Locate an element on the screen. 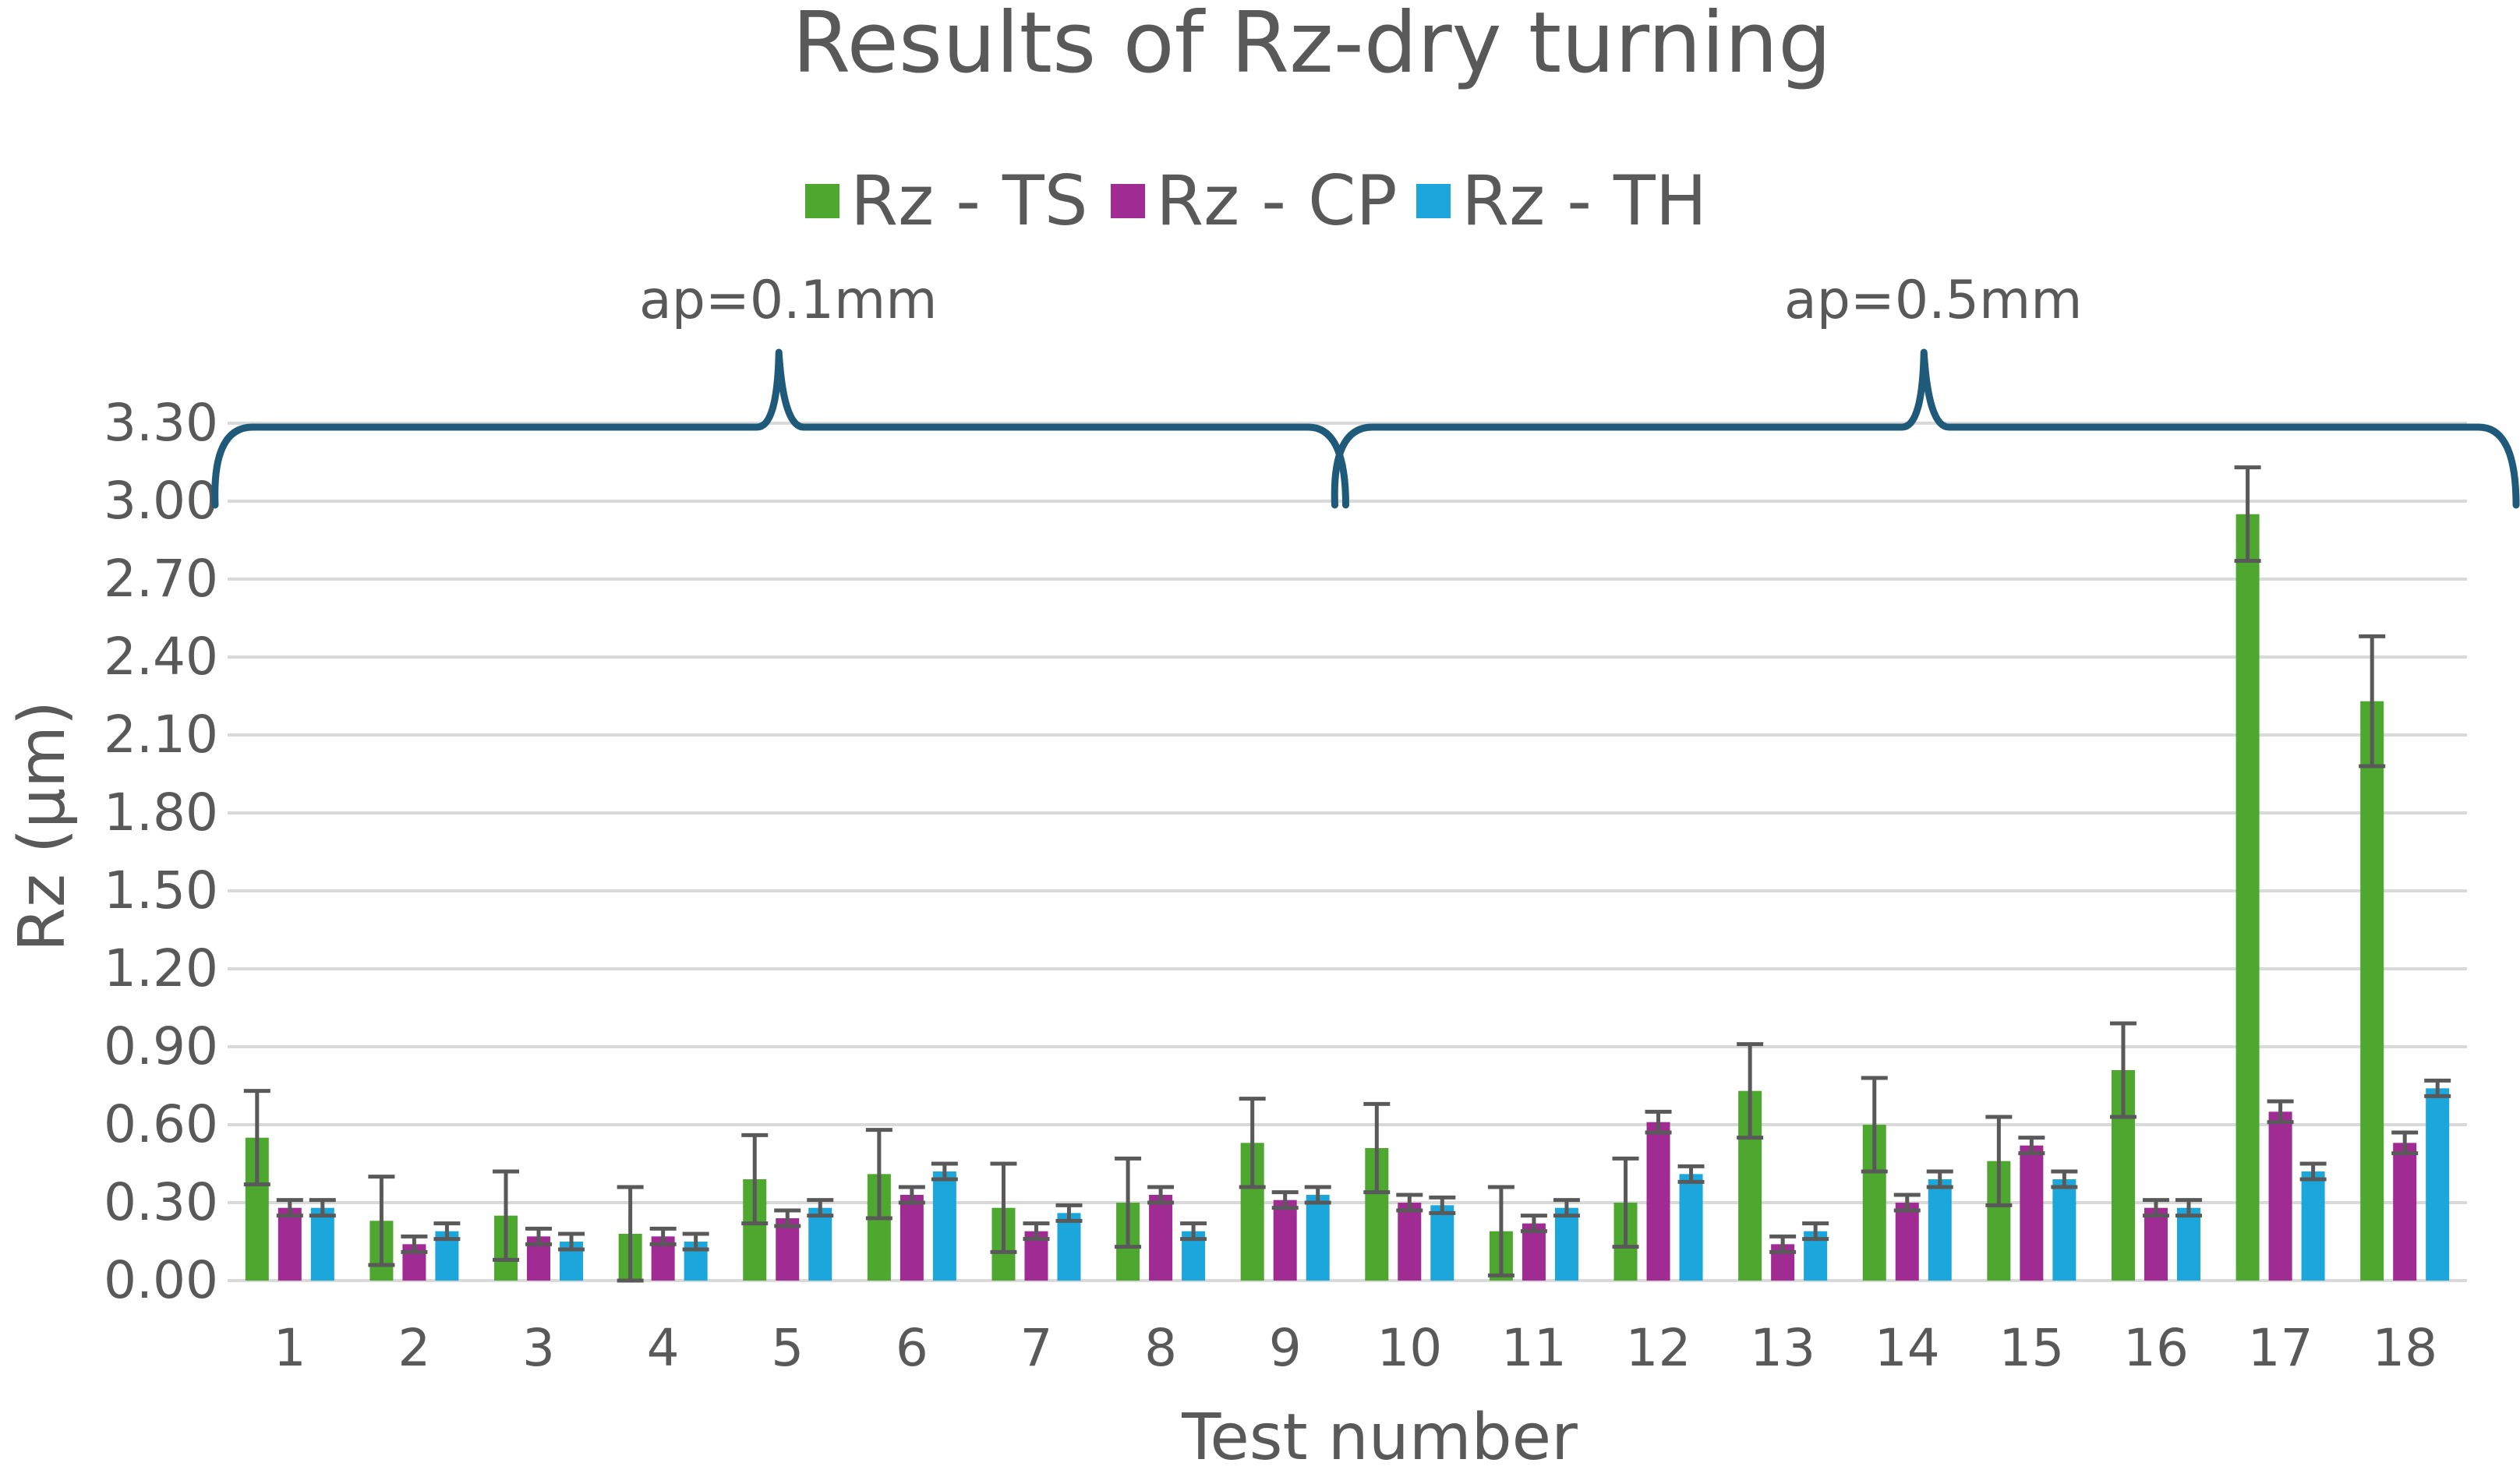 The image size is (2520, 1477). x-tick-label: 4 is located at coordinates (664, 1348).